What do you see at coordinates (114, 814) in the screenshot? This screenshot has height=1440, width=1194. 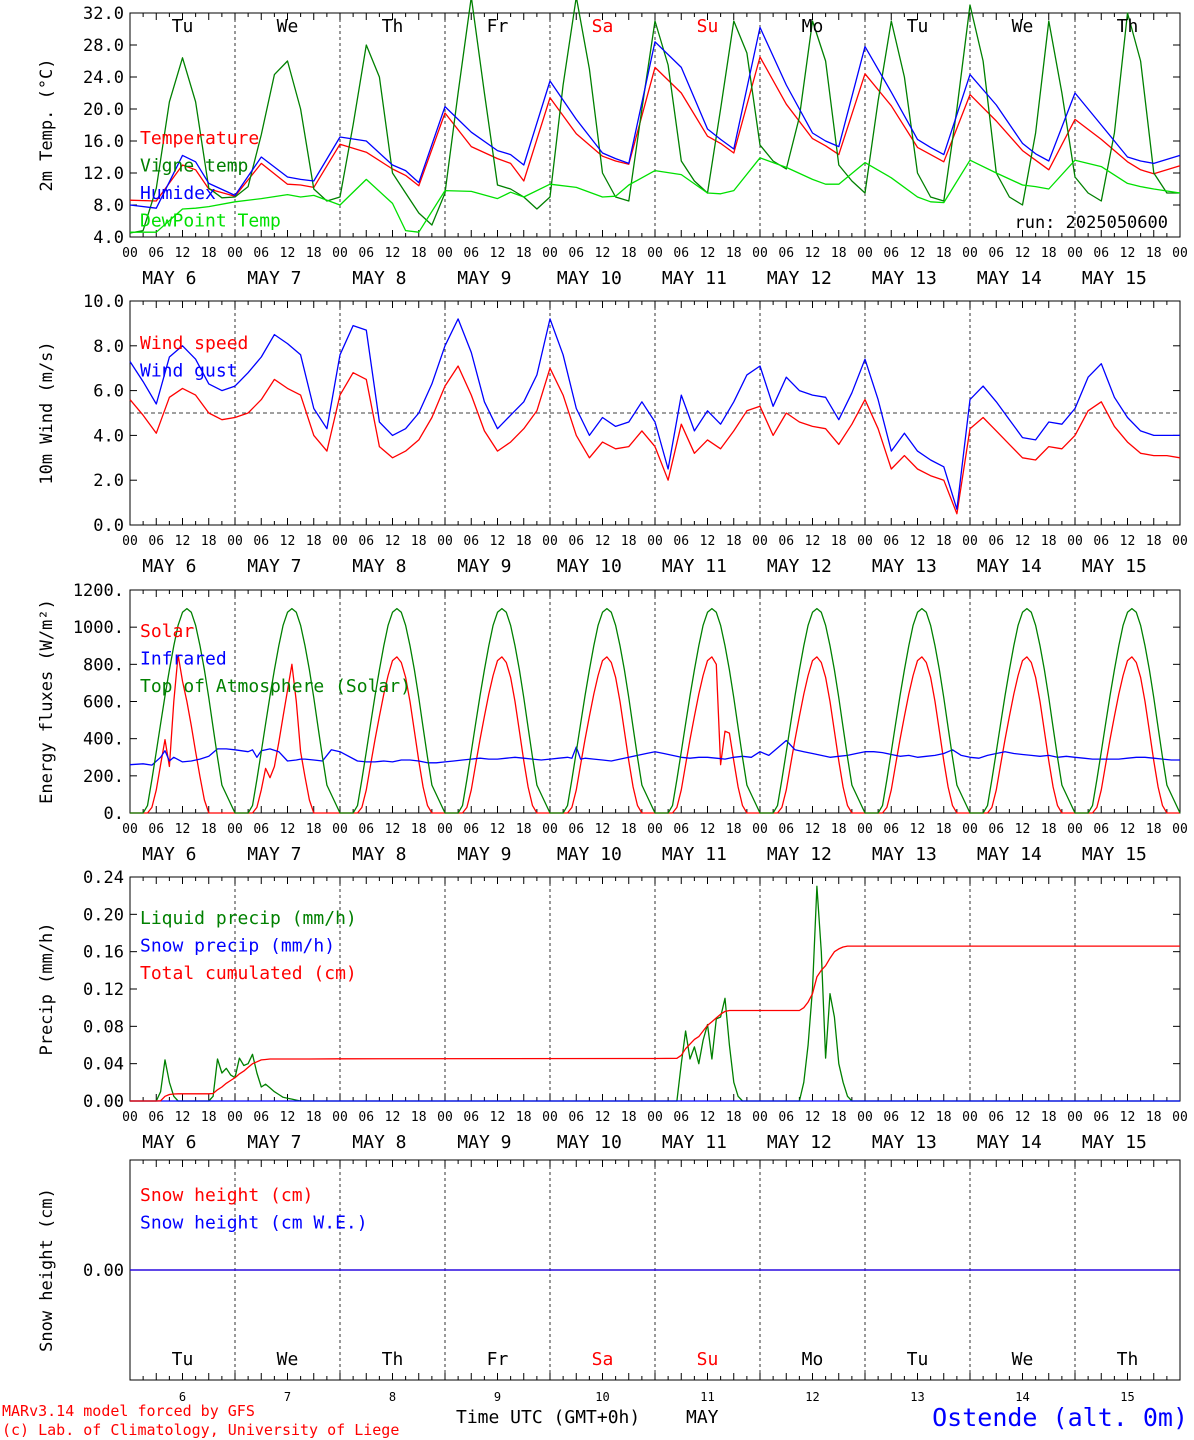 I see `y-tick-label: 0.` at bounding box center [114, 814].